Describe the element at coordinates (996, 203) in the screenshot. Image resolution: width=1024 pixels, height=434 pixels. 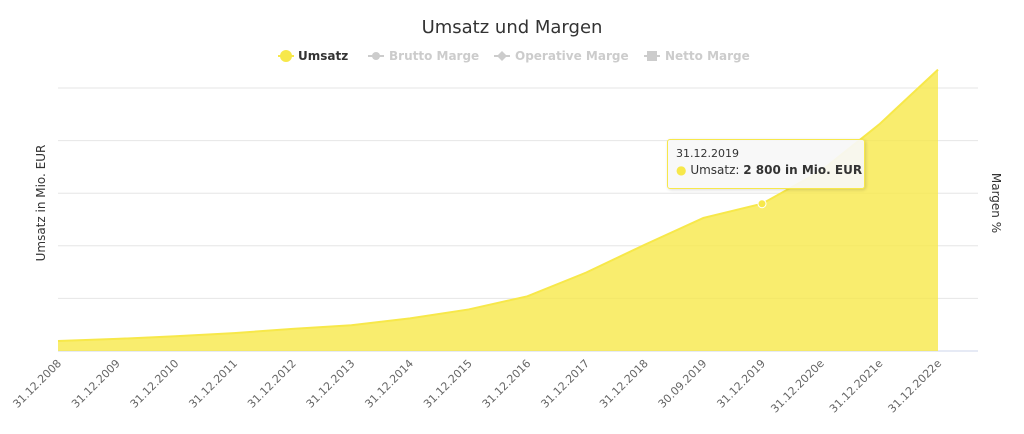
I see `y-axis-right-title: Margen %` at that location.